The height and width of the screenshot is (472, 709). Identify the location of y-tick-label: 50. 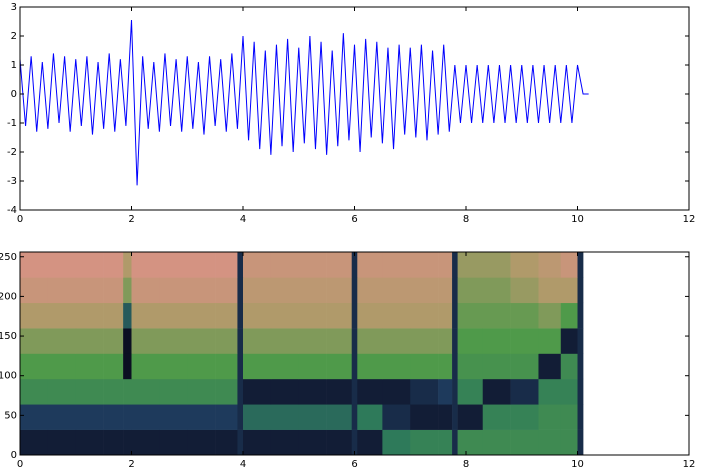
(10, 415).